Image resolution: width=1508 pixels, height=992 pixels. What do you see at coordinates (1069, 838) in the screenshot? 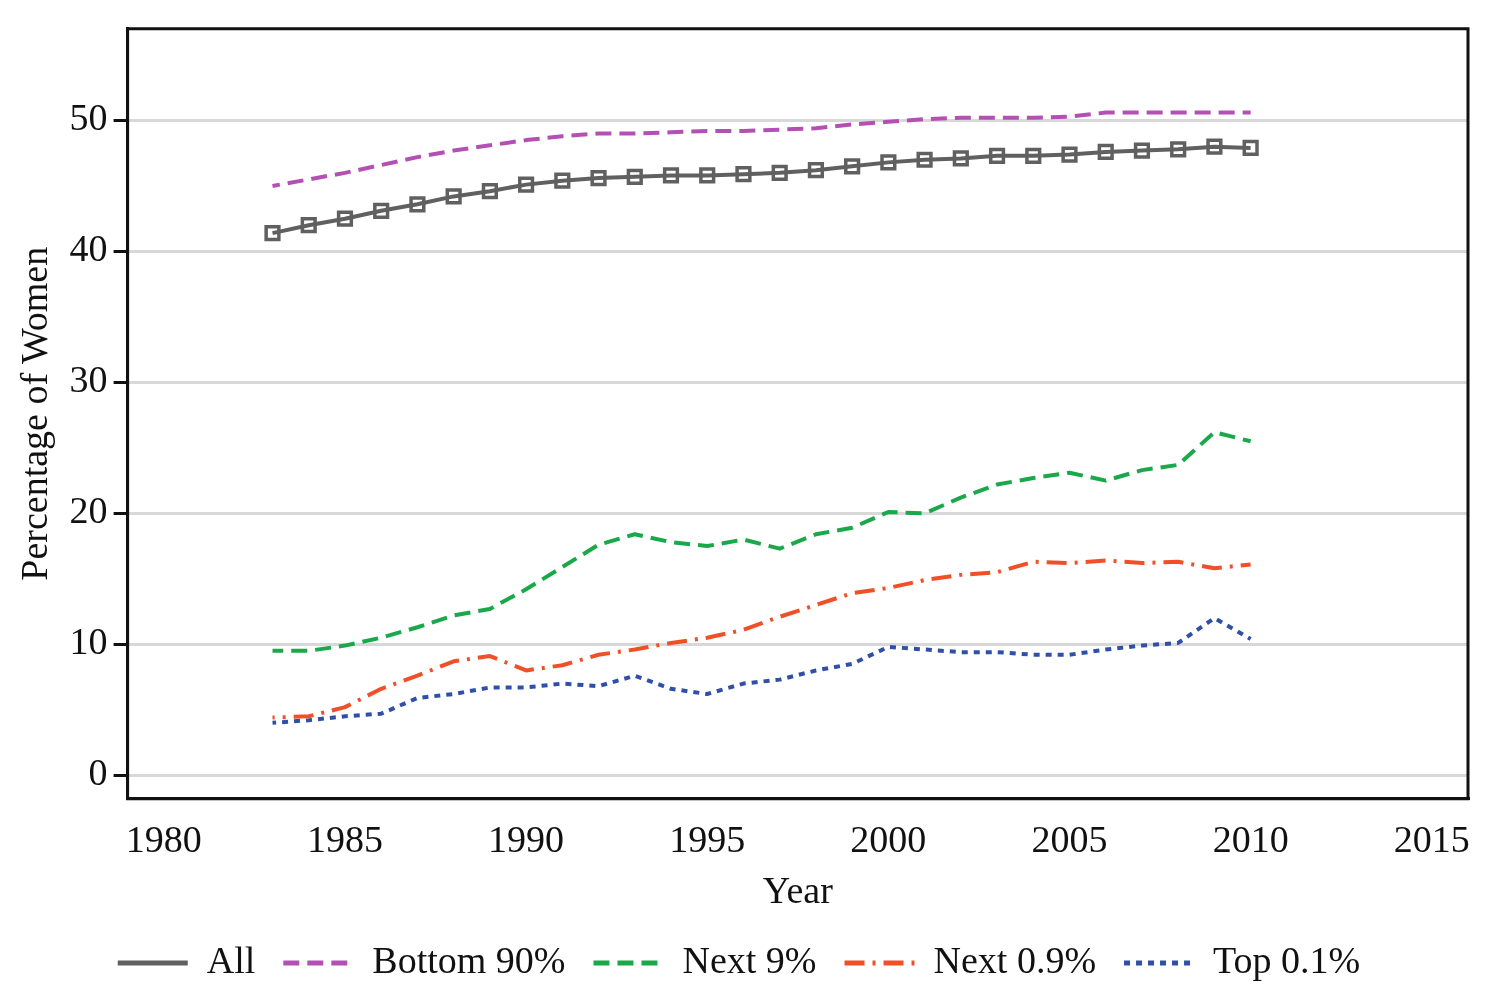
I see `x-tick-label: 2005` at bounding box center [1069, 838].